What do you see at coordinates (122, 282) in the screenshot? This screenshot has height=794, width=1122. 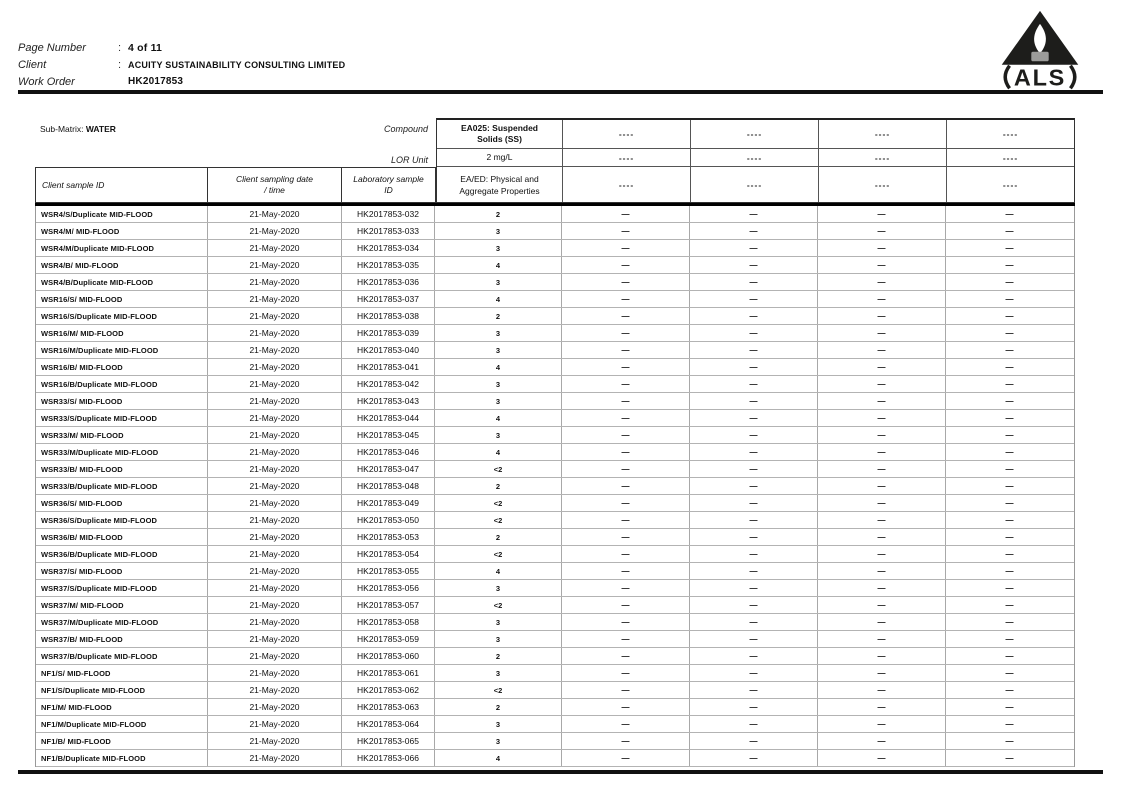 I see `sample-id-cell: WSR4/B/Duplicate MID-FLOOD` at bounding box center [122, 282].